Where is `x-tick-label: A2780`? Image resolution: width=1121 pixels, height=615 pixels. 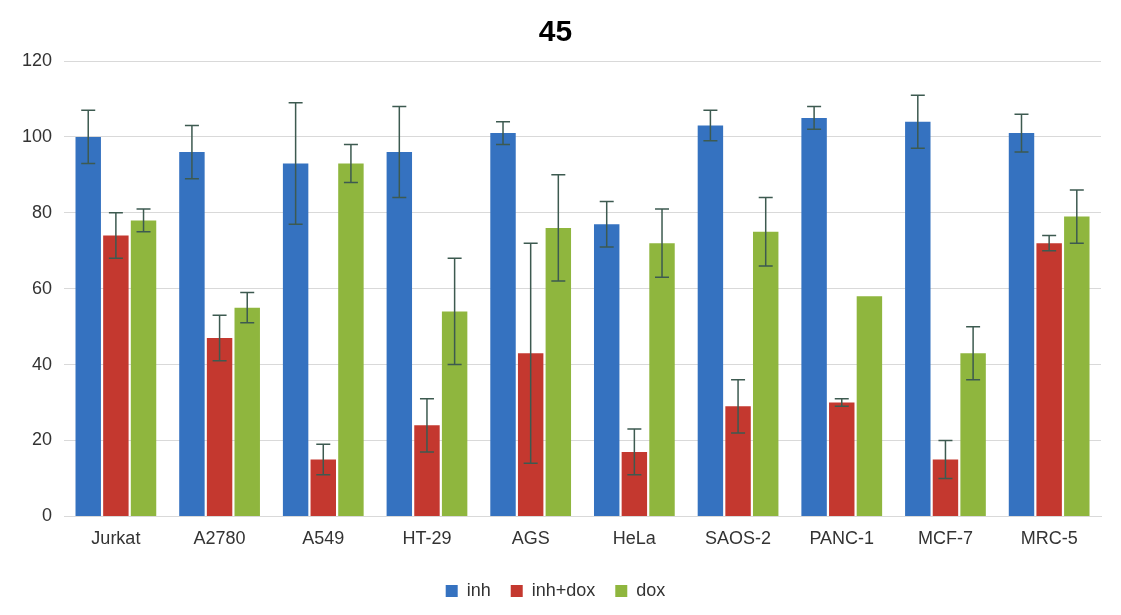 x-tick-label: A2780 is located at coordinates (219, 538).